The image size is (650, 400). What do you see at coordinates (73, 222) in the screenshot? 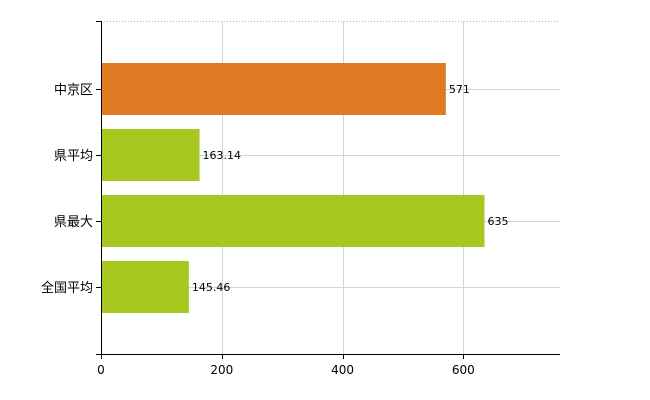
I see `category-label-2: 県最大` at bounding box center [73, 222].